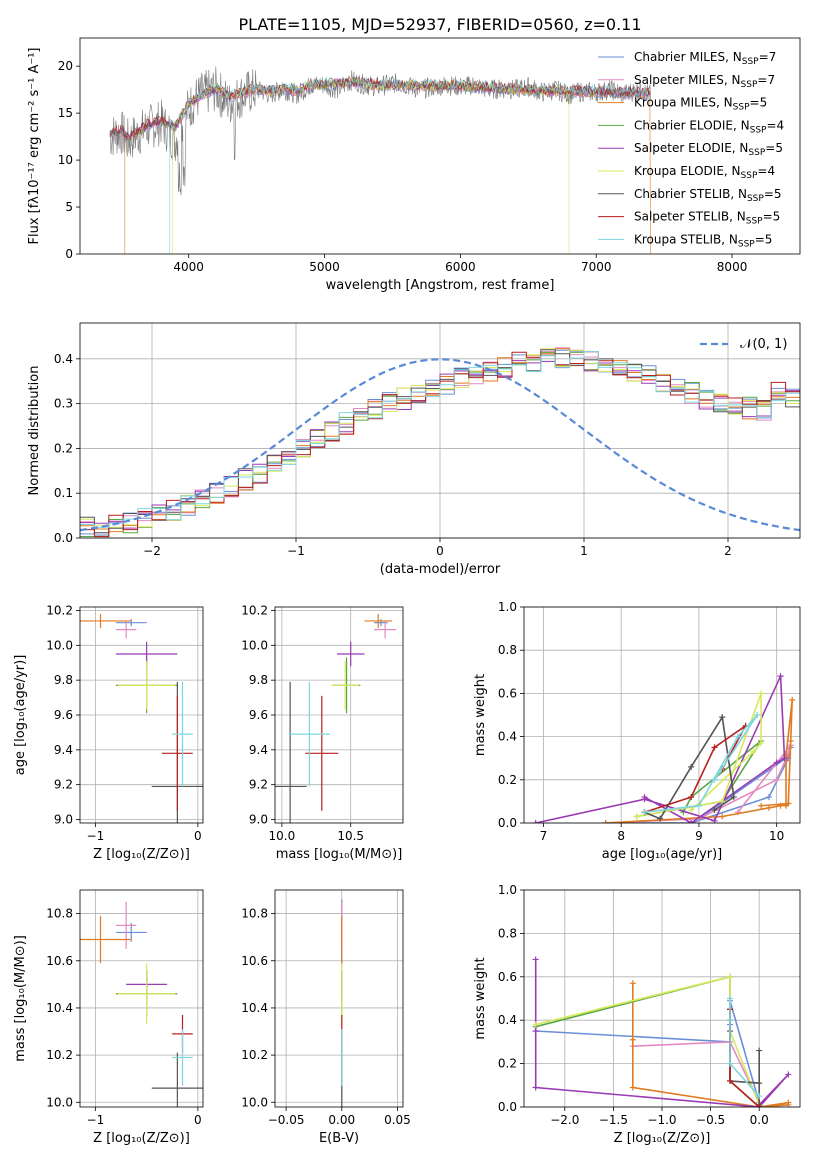 This screenshot has width=819, height=1170. Describe the element at coordinates (341, 1120) in the screenshot. I see `x-tick-label: 0.00` at that location.